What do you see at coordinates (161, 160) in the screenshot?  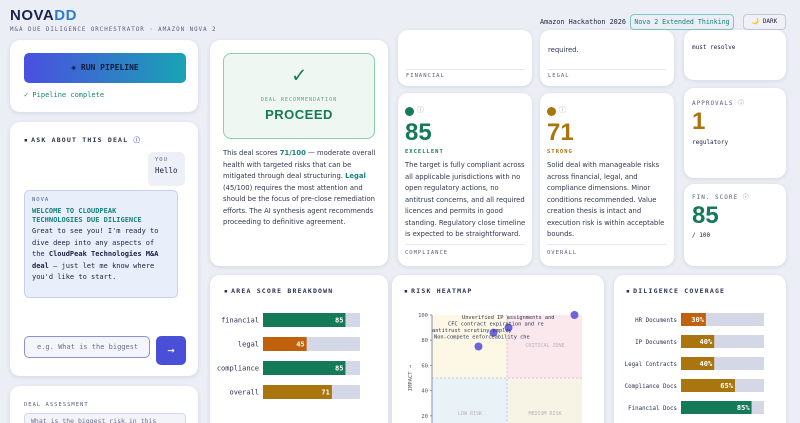 I see `user-label: YOU` at bounding box center [161, 160].